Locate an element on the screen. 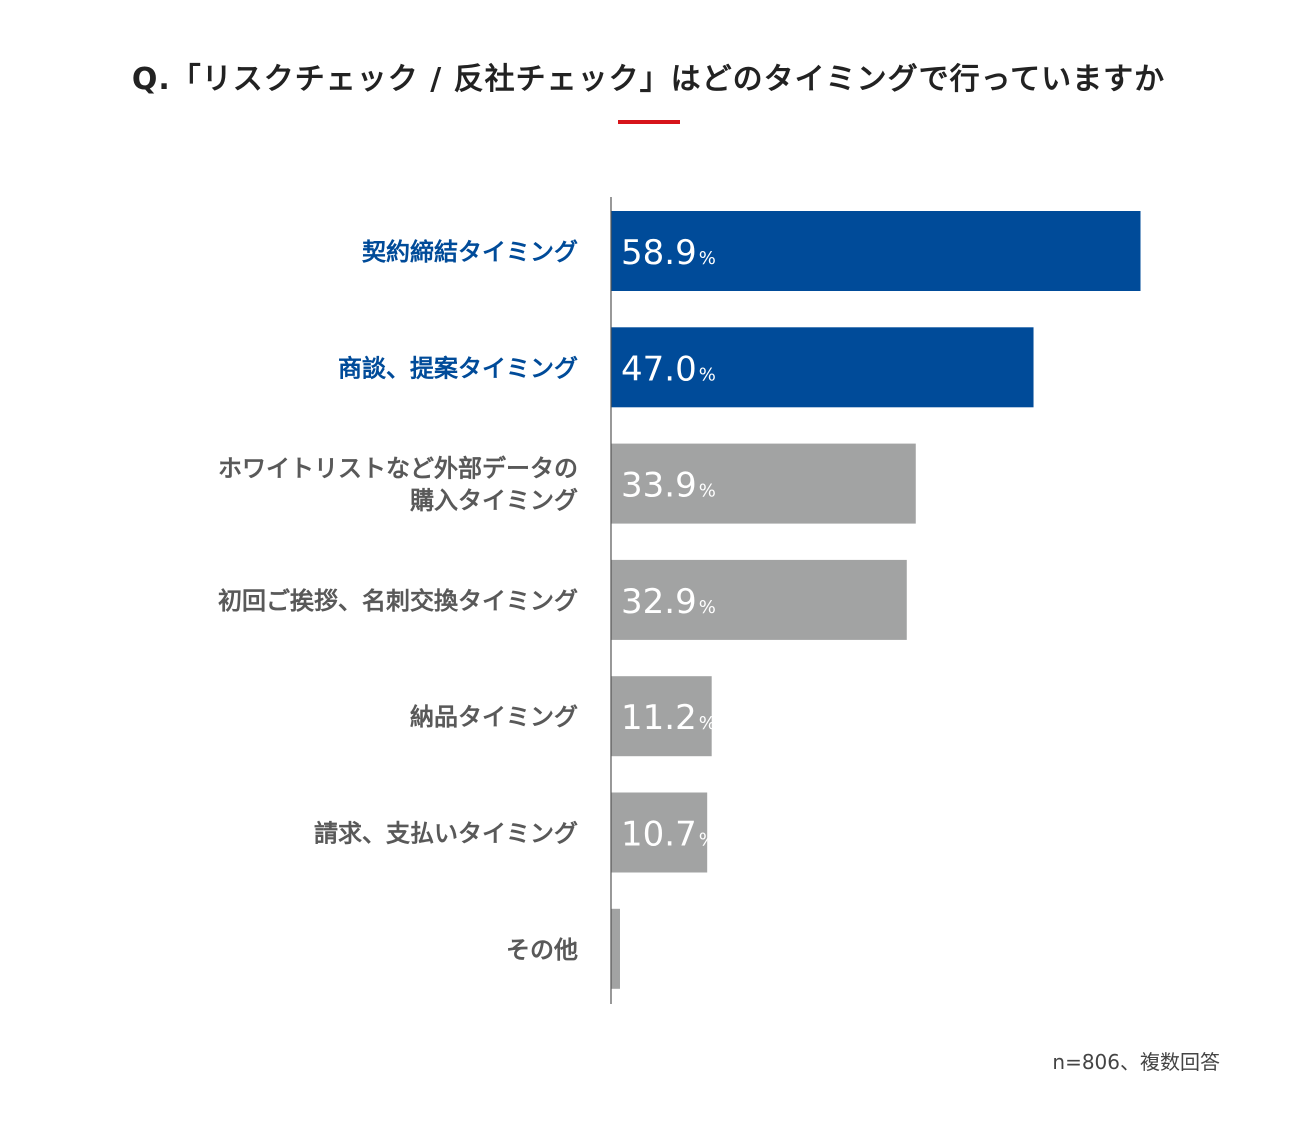 This screenshot has width=1297, height=1132. category-label-line: 契約締結タイミング is located at coordinates (470, 252).